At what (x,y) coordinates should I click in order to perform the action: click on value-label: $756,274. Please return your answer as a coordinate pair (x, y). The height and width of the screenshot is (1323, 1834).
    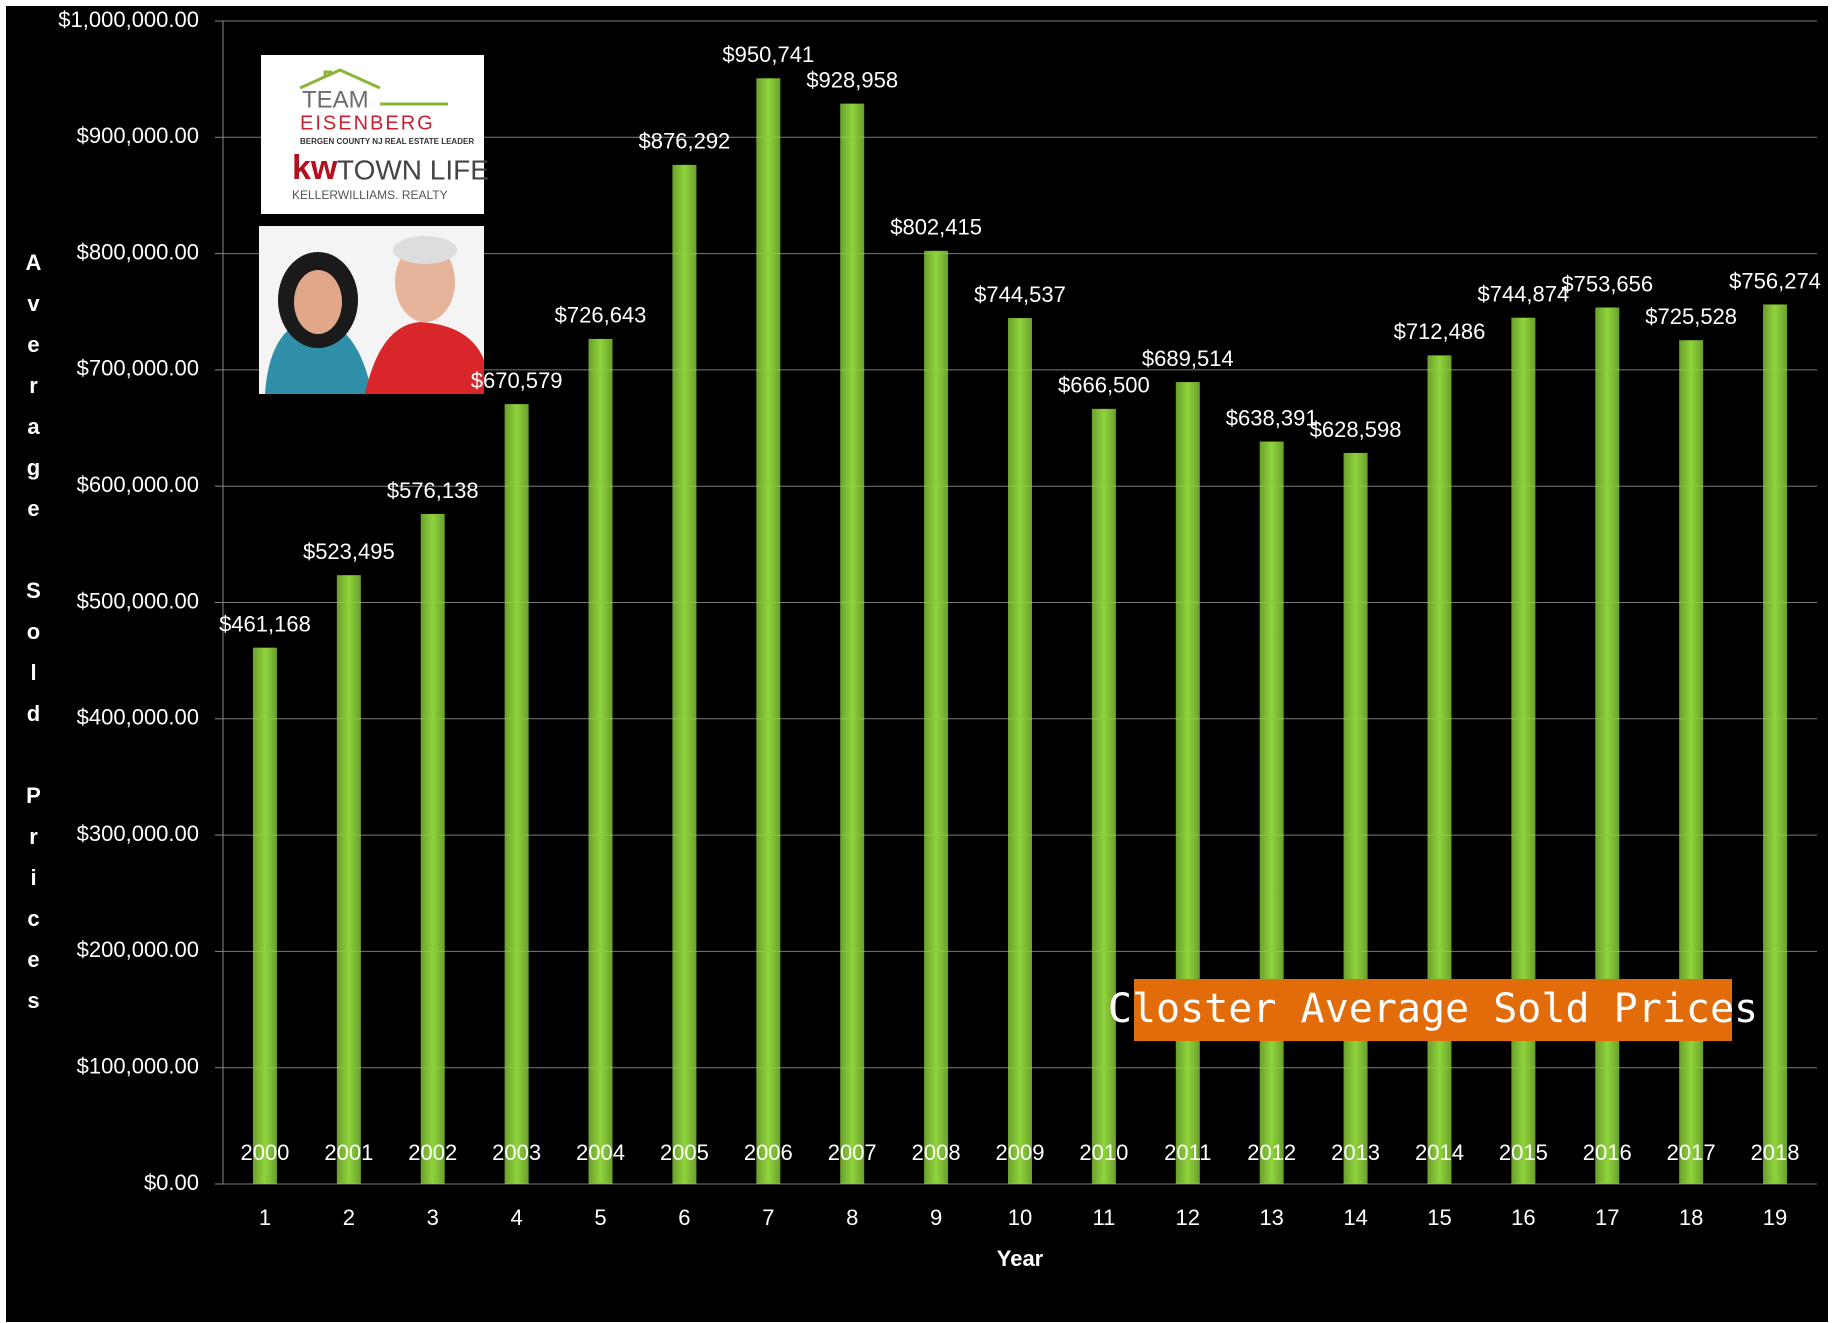
    Looking at the image, I should click on (1775, 280).